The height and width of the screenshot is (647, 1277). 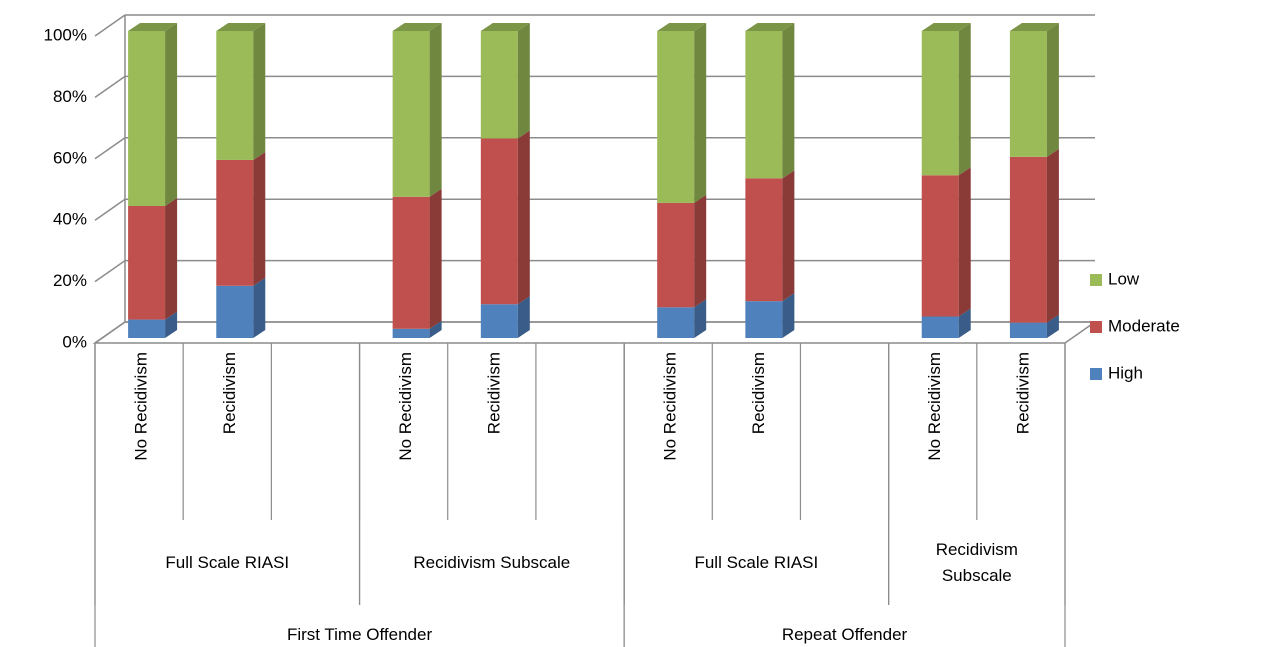 I want to click on y-tick-label: 60%, so click(x=70, y=157).